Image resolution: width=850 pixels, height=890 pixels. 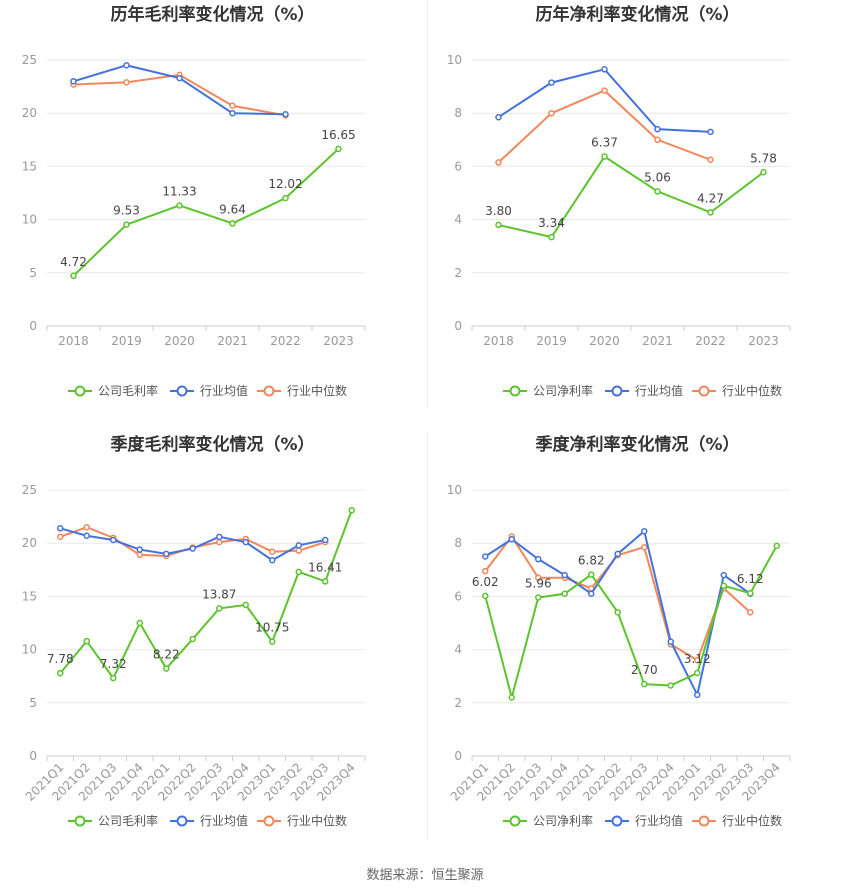 I want to click on data-label: 10.75, so click(x=272, y=628).